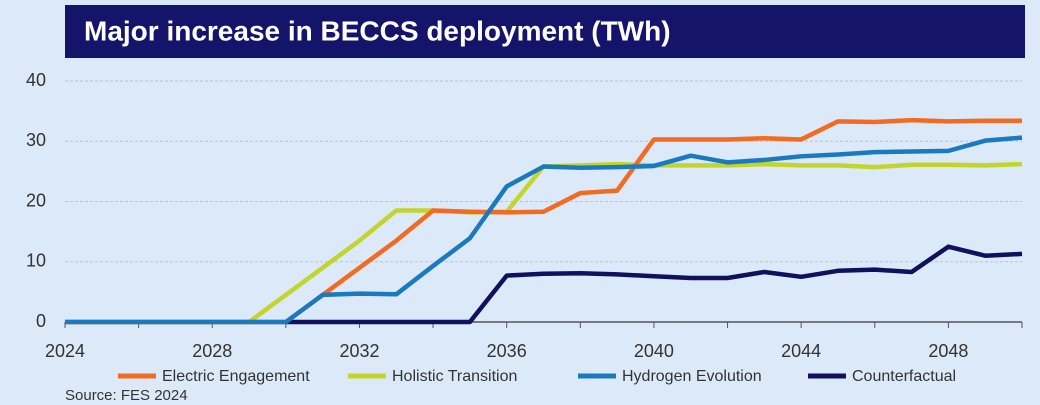 This screenshot has height=405, width=1040. I want to click on x-tick-label: 2040, so click(654, 351).